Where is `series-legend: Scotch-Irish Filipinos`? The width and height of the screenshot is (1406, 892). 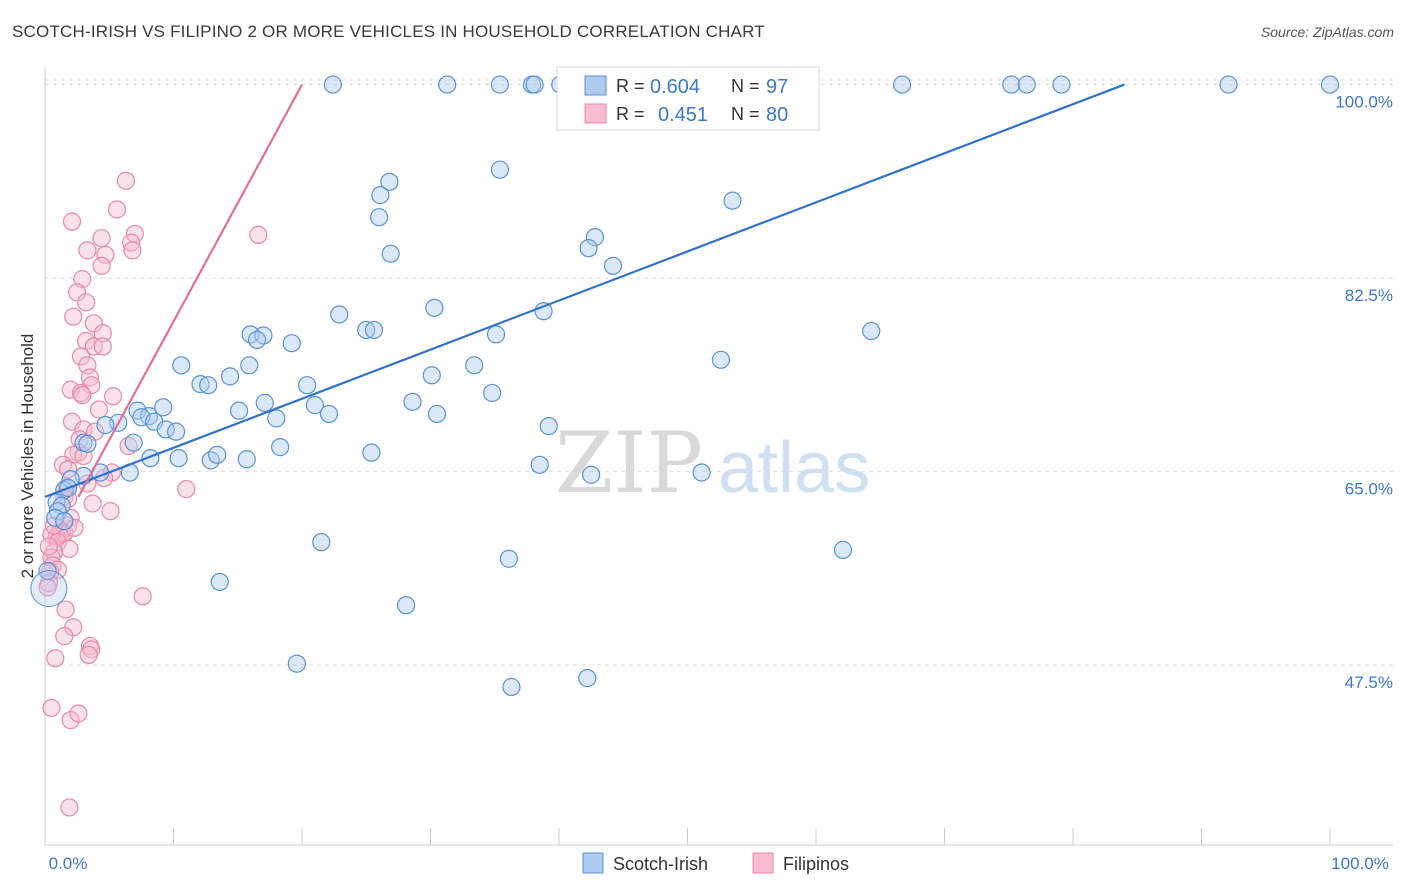
series-legend: Scotch-Irish Filipinos is located at coordinates (715, 863).